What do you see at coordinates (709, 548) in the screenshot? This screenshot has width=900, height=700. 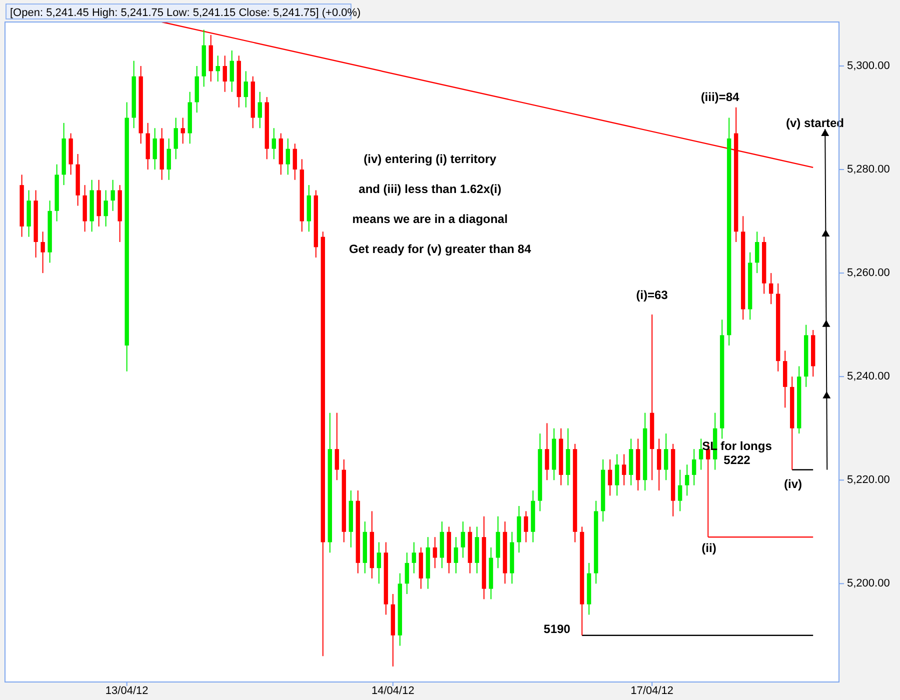 I see `annotation: (ii)` at bounding box center [709, 548].